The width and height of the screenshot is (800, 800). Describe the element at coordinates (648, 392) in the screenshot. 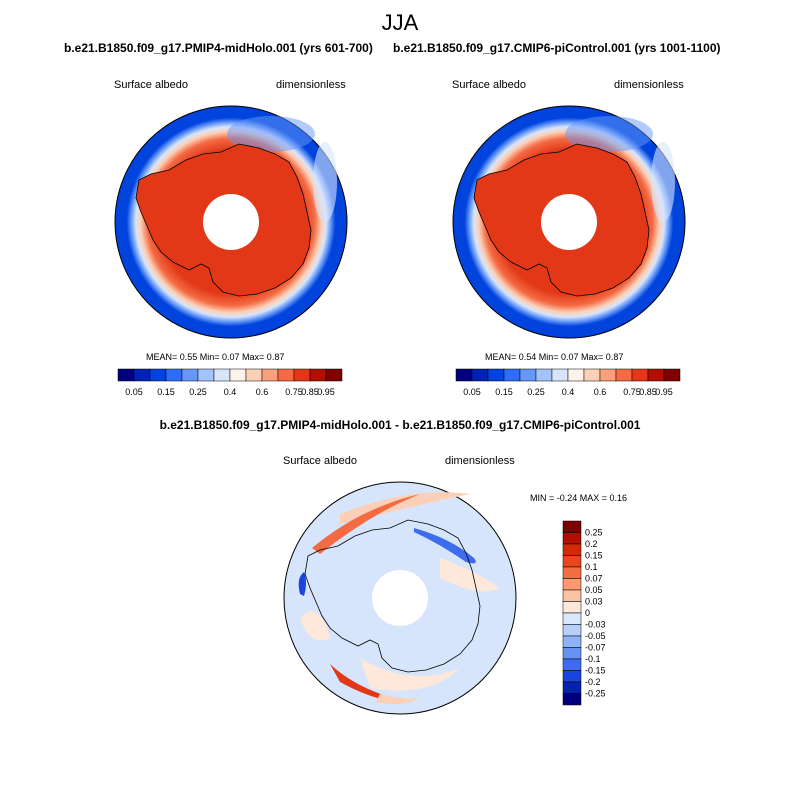

I see `colorbar-2-tick-label: 0.85` at that location.